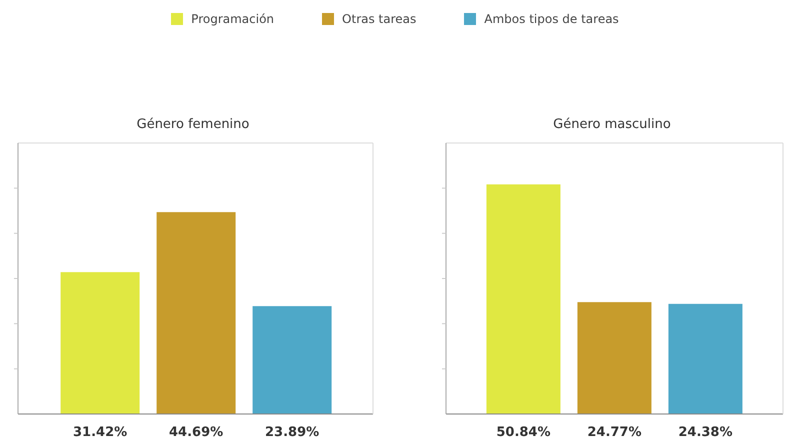  Describe the element at coordinates (612, 125) in the screenshot. I see `chart-title: Género masculino` at that location.